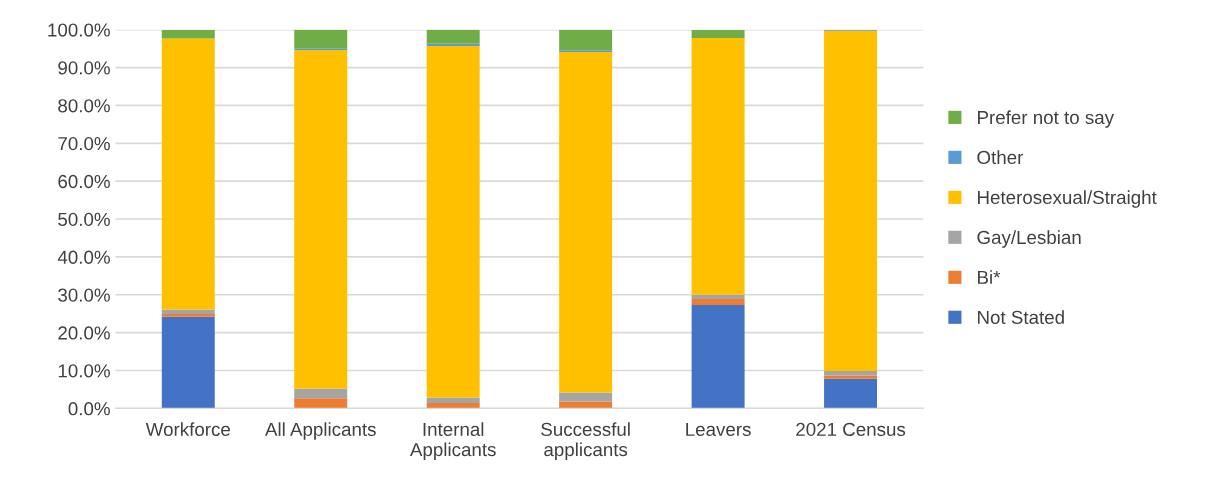 The height and width of the screenshot is (495, 1215). Describe the element at coordinates (1046, 119) in the screenshot. I see `legend-label: Prefer not to say` at that location.